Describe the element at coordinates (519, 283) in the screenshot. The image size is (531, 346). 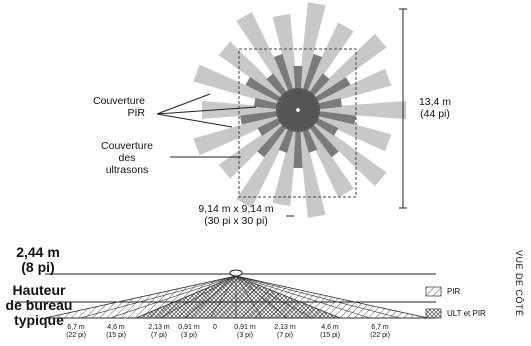
I see `side-view-title: VUE DE CÔTÉ` at that location.